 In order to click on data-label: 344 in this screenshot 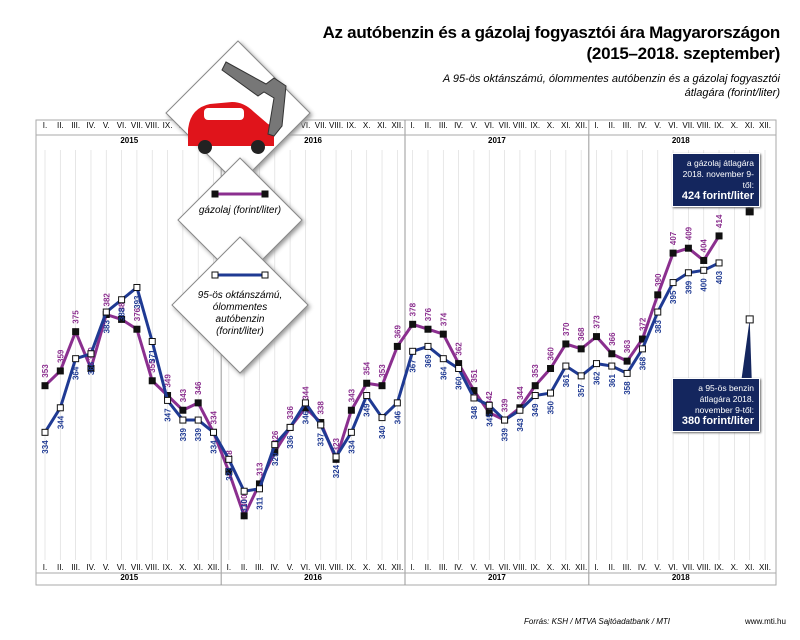, I will do `click(305, 393)`.